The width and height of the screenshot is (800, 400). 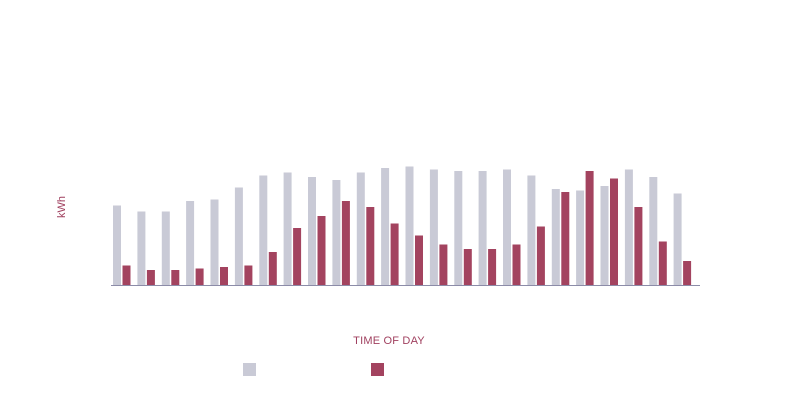 What do you see at coordinates (62, 207) in the screenshot?
I see `y-axis-label: kWh` at bounding box center [62, 207].